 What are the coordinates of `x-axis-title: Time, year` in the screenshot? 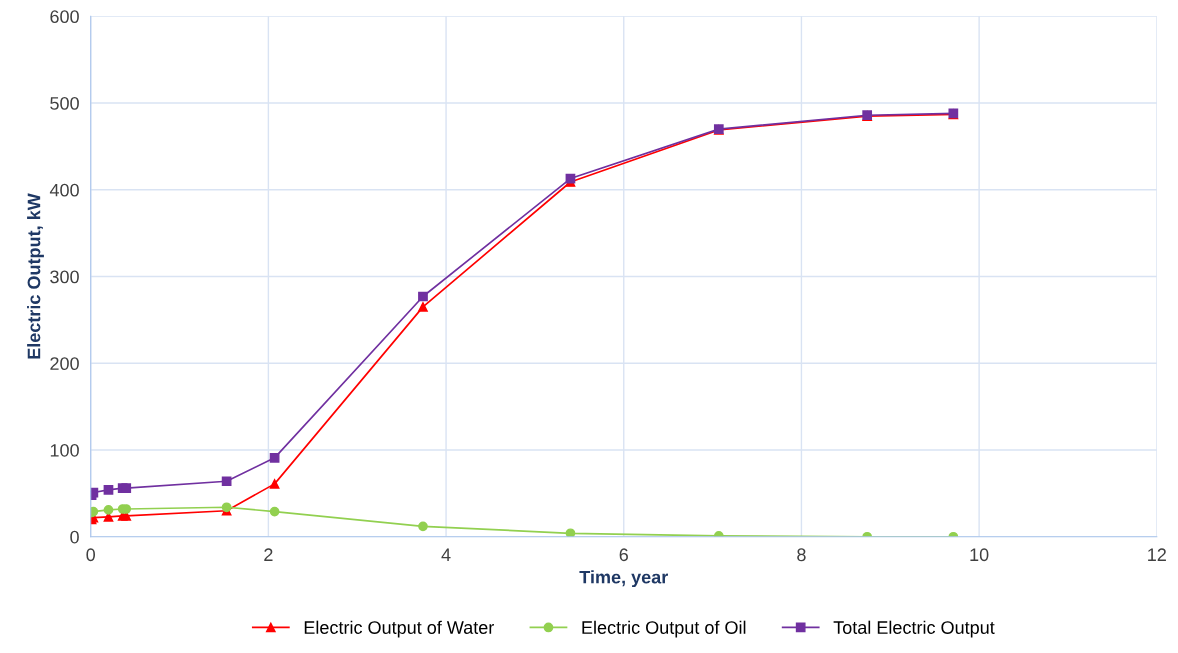 It's located at (623, 579).